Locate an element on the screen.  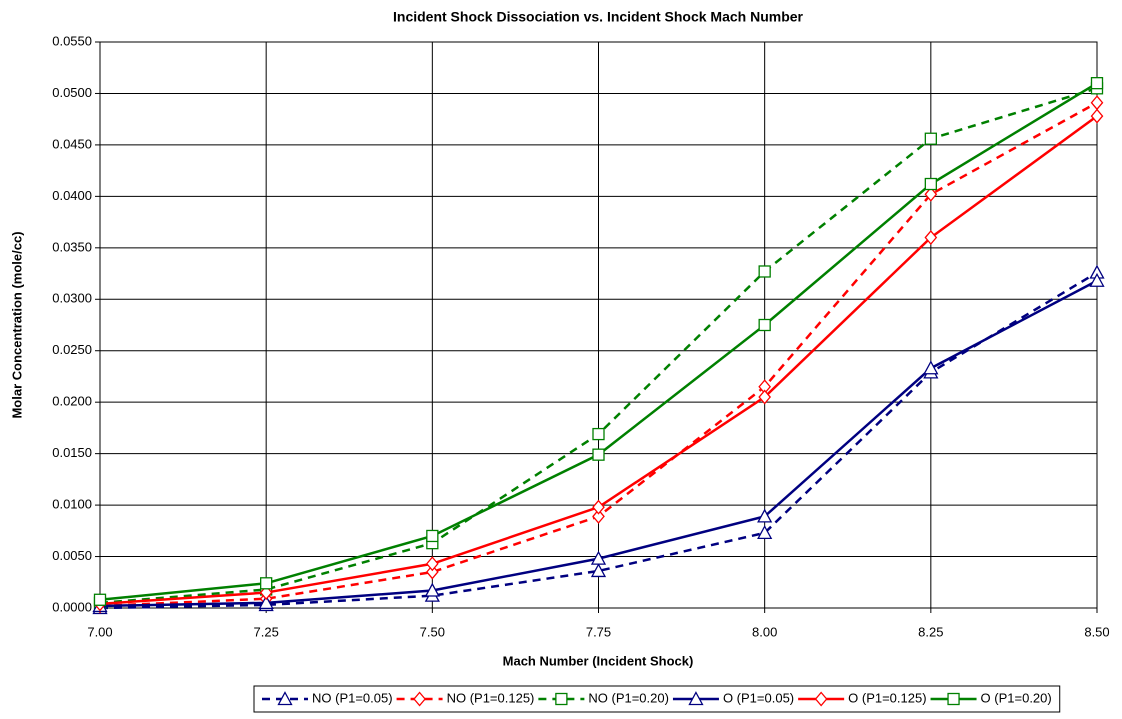
legend-item: NO (P1=0.05) is located at coordinates (327, 697).